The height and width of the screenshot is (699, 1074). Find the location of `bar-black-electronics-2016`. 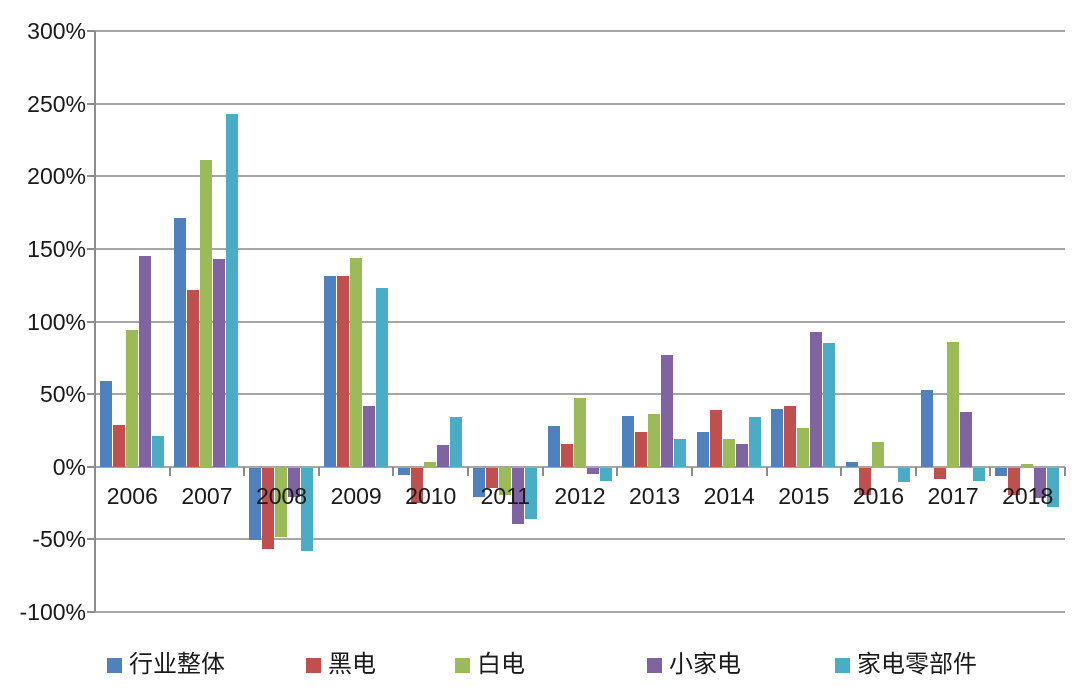

bar-black-electronics-2016 is located at coordinates (864, 481).